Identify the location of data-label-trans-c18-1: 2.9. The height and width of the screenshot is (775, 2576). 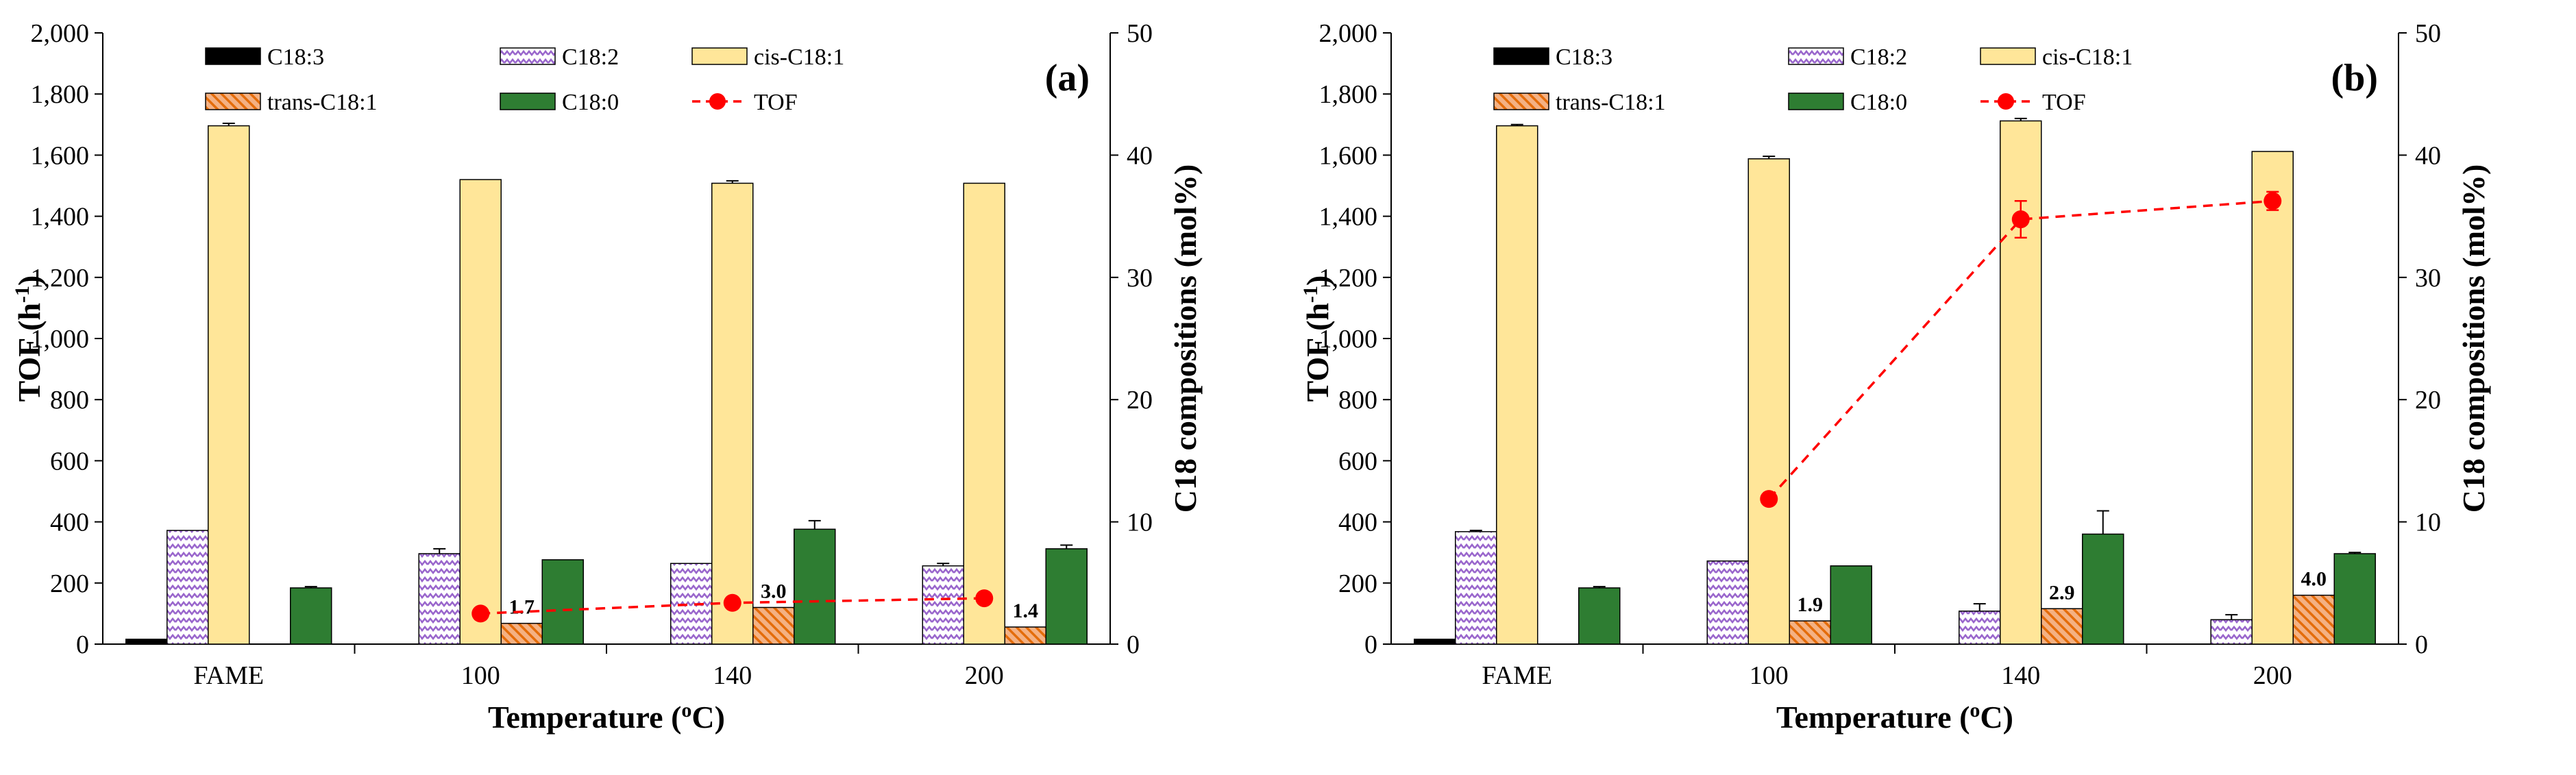
(2062, 592).